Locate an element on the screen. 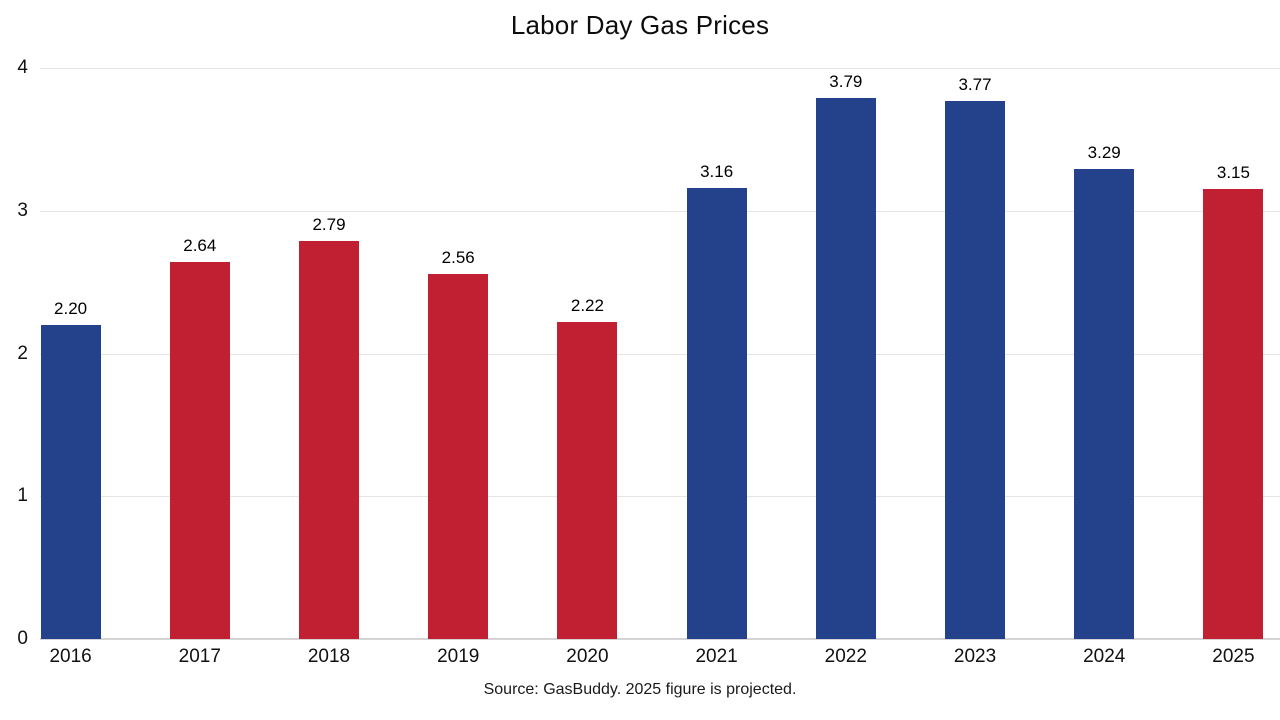 The width and height of the screenshot is (1280, 720). bar-slot: 3.29 is located at coordinates (1104, 353).